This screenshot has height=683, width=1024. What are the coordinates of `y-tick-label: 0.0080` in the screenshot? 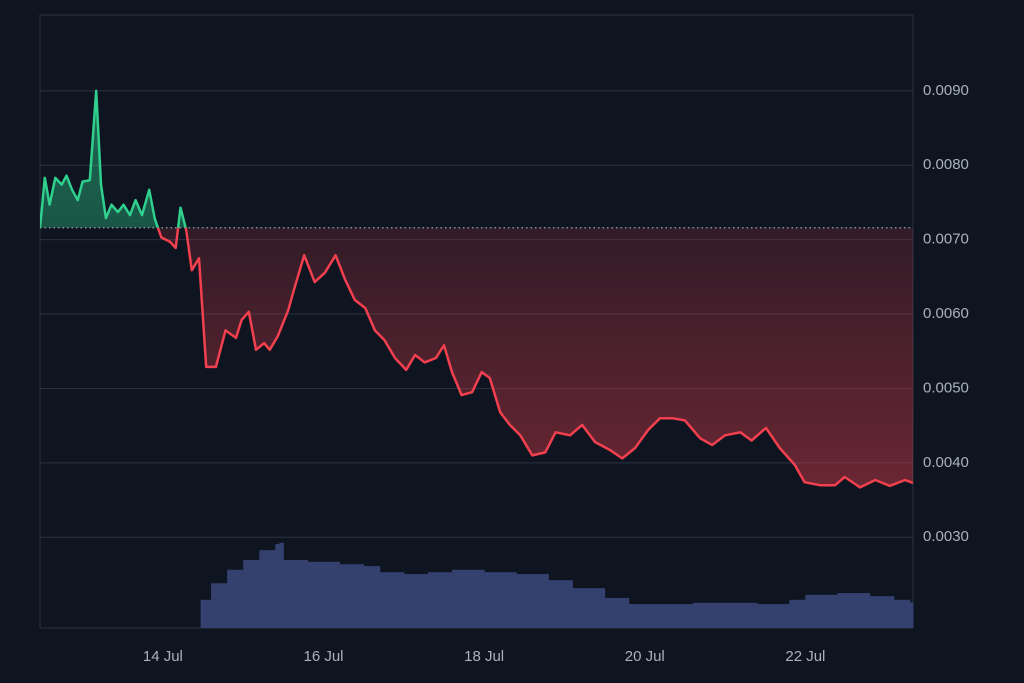 It's located at (946, 164).